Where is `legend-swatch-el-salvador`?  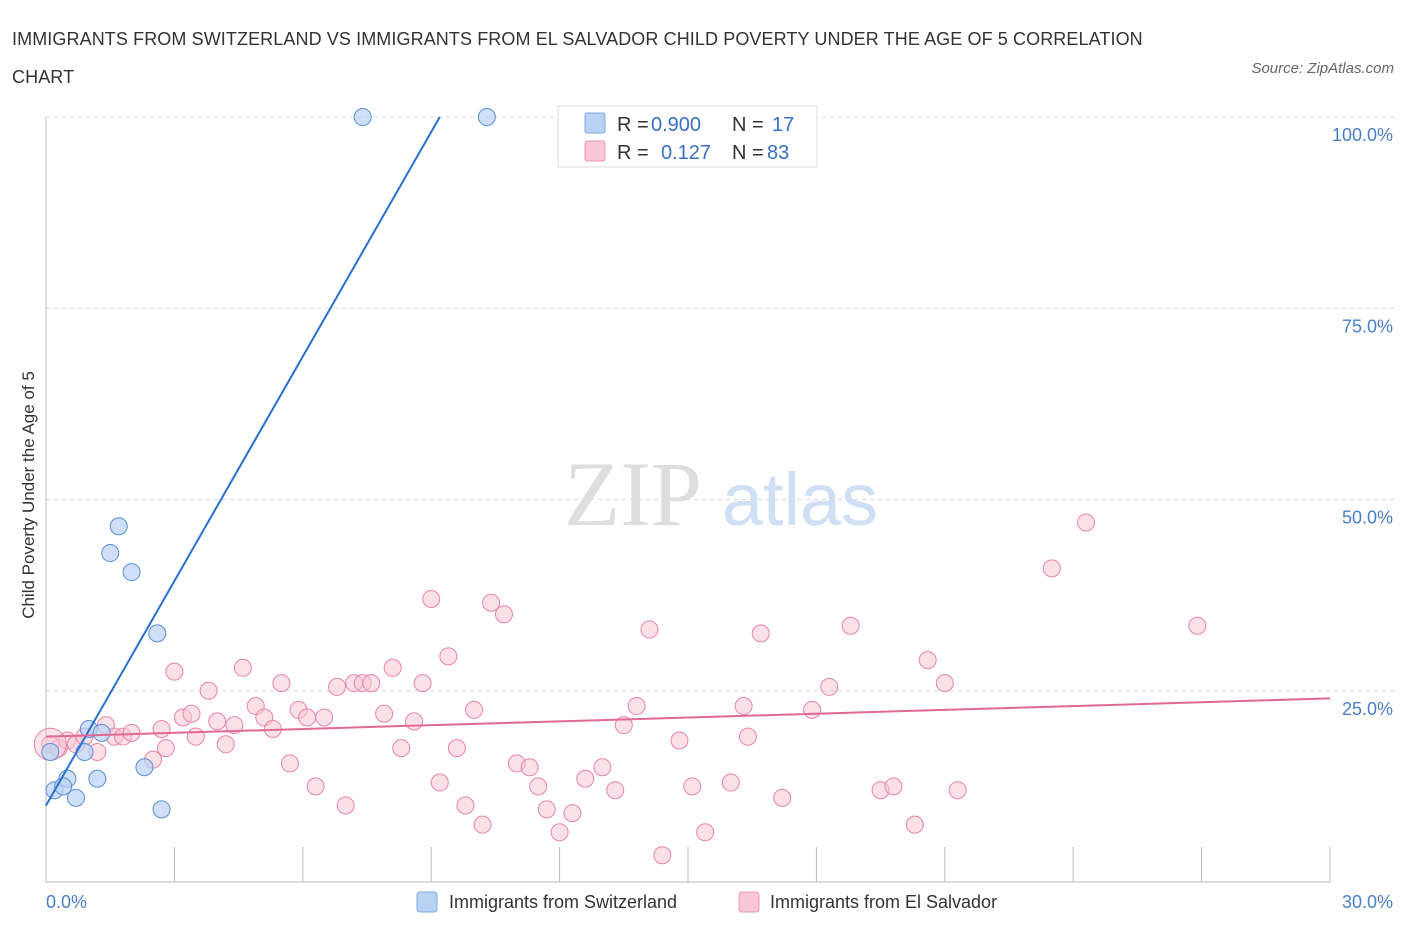 legend-swatch-el-salvador is located at coordinates (595, 151).